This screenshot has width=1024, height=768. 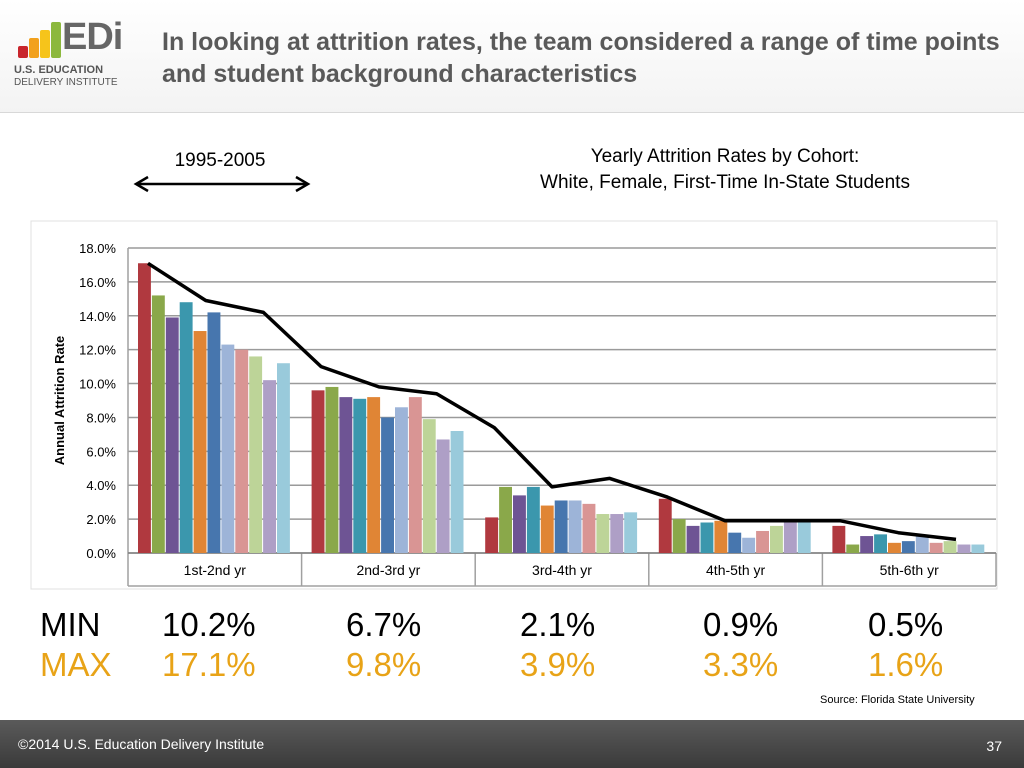 I want to click on min-value-1: 10.2%, so click(x=209, y=624).